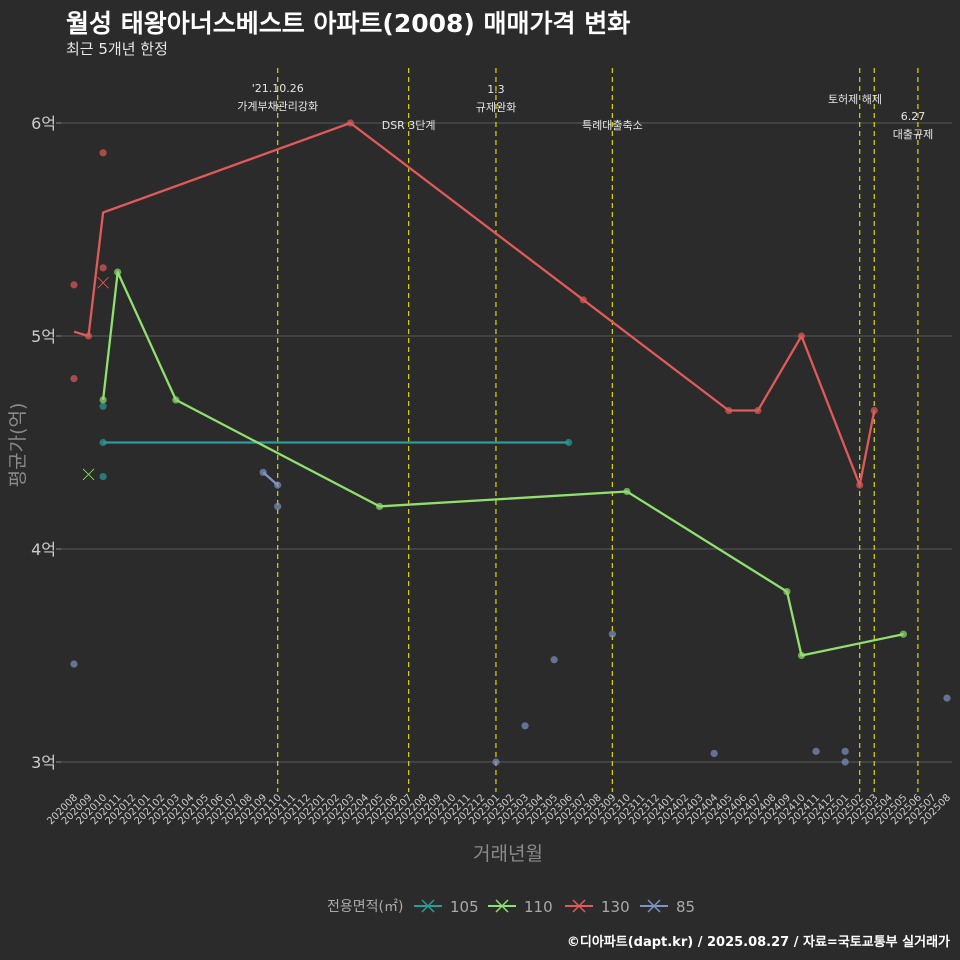 This screenshot has width=960, height=960. I want to click on event-label: 토허제 해제, so click(855, 99).